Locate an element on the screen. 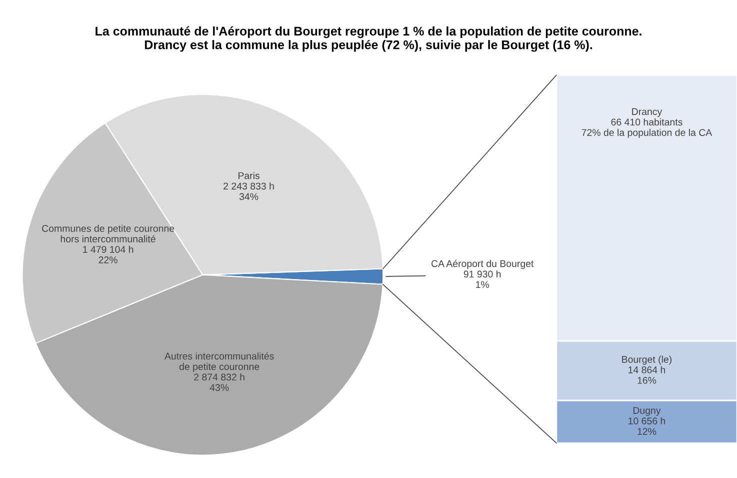 The width and height of the screenshot is (737, 478). data-label: 14 864 h 16% is located at coordinates (647, 375).